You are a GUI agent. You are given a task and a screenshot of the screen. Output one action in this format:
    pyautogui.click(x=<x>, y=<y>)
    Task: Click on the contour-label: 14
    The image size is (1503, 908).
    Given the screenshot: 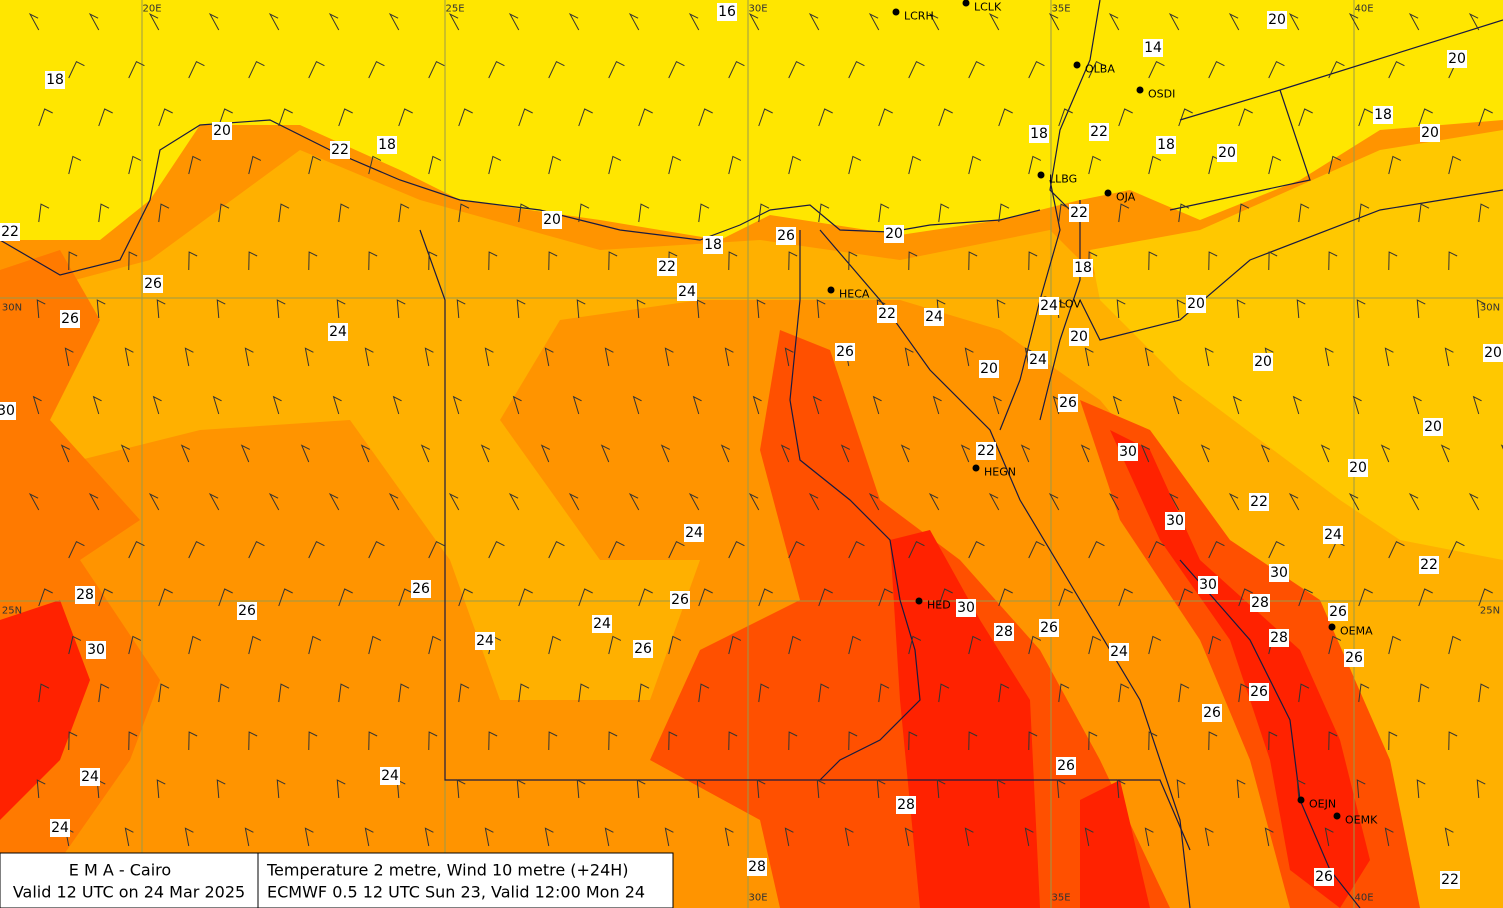 What is the action you would take?
    pyautogui.click(x=1153, y=48)
    